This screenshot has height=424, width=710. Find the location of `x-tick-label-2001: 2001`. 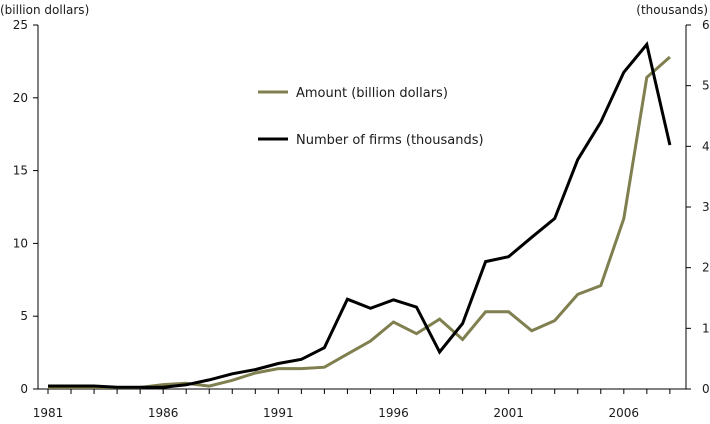

x-tick-label-2001: 2001 is located at coordinates (508, 413).